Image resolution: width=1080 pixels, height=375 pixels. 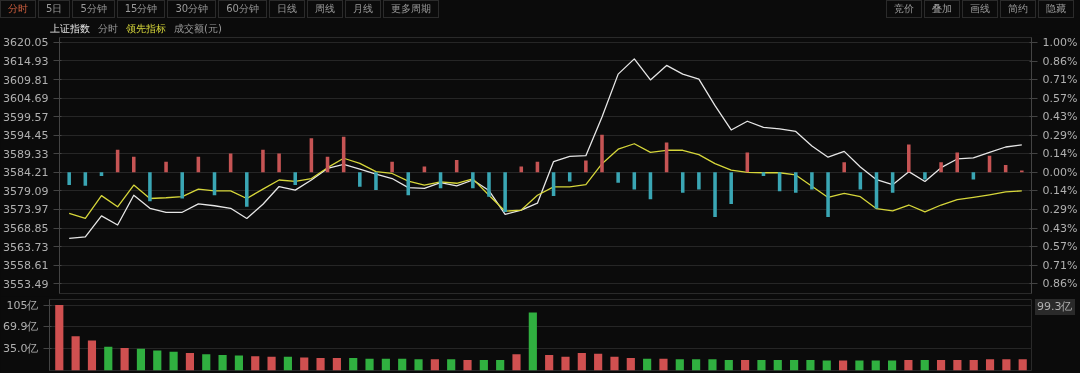 I want to click on text: 月线, so click(x=362, y=9).